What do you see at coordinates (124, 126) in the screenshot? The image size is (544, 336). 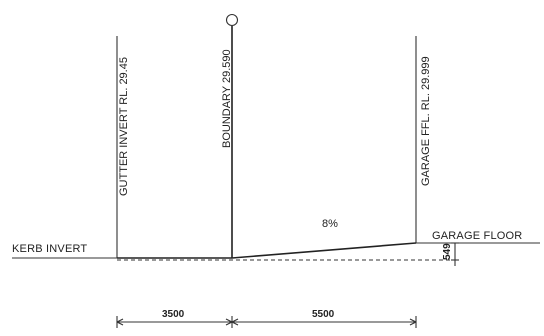 I see `gutter-invert-label: GUTTER INVERT RL. 29.45` at bounding box center [124, 126].